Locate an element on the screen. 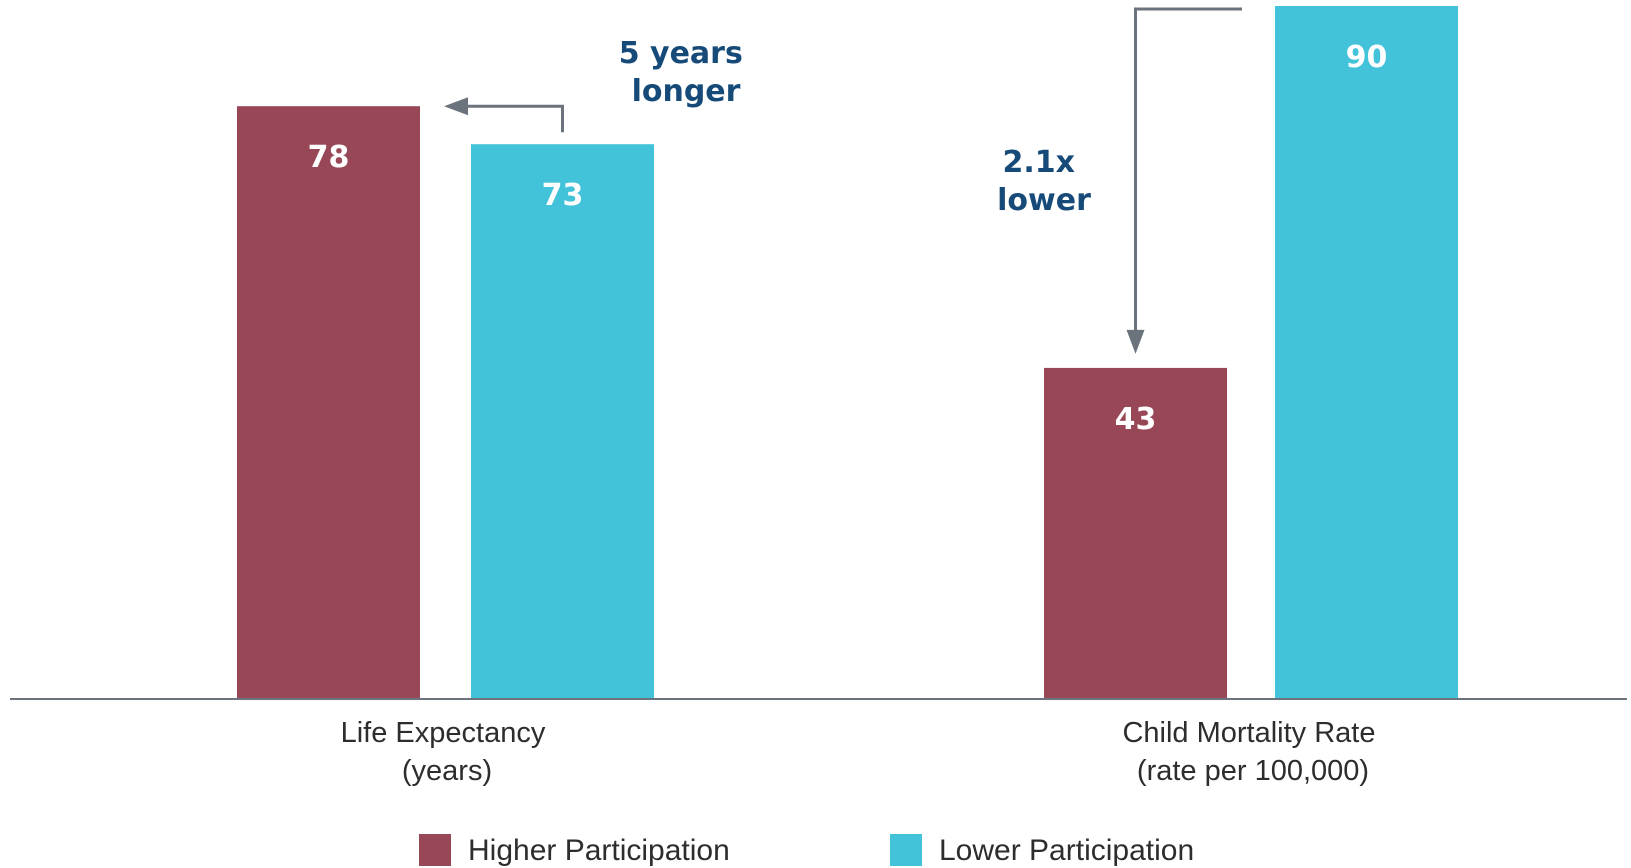 This screenshot has height=868, width=1631. arrow-child-mortality-line is located at coordinates (1188, 170).